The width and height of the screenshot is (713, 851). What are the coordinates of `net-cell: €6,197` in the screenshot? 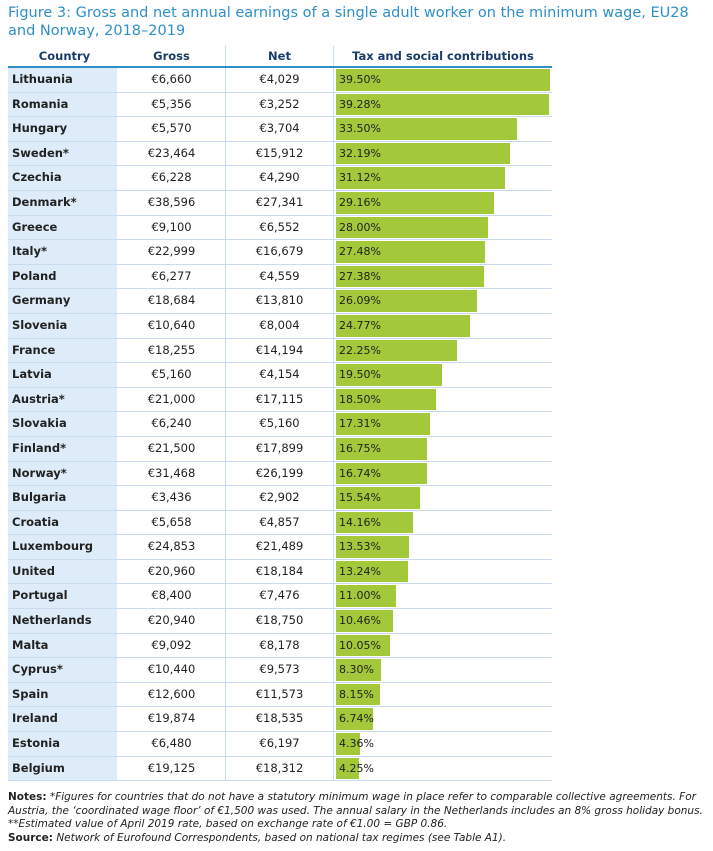 It's located at (280, 744).